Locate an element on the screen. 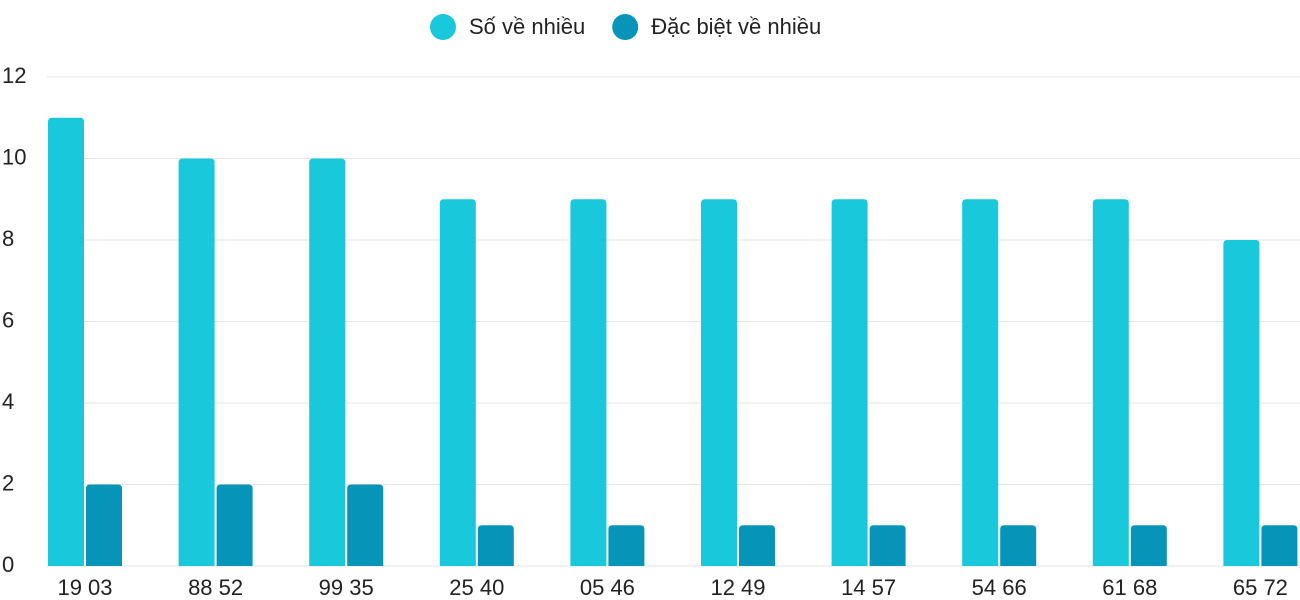 The width and height of the screenshot is (1300, 600). x-tick-label: 25 40 is located at coordinates (476, 587).